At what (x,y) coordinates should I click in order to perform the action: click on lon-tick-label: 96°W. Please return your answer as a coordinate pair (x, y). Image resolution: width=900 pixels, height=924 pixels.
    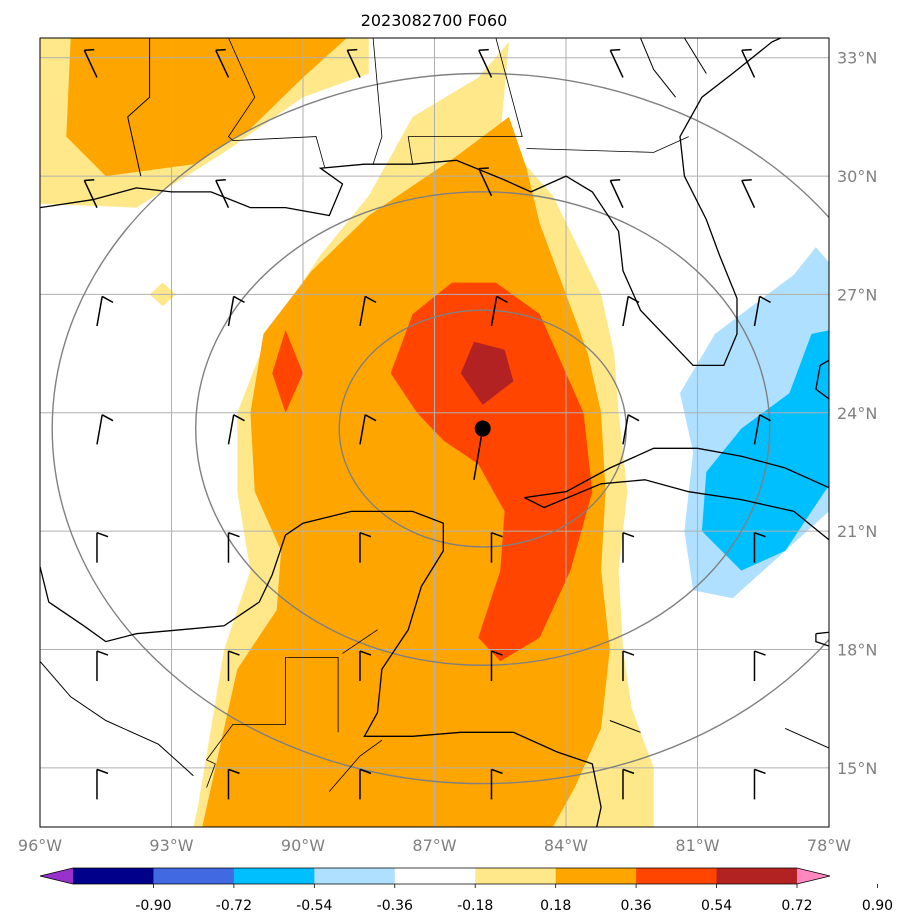
    Looking at the image, I should click on (40, 845).